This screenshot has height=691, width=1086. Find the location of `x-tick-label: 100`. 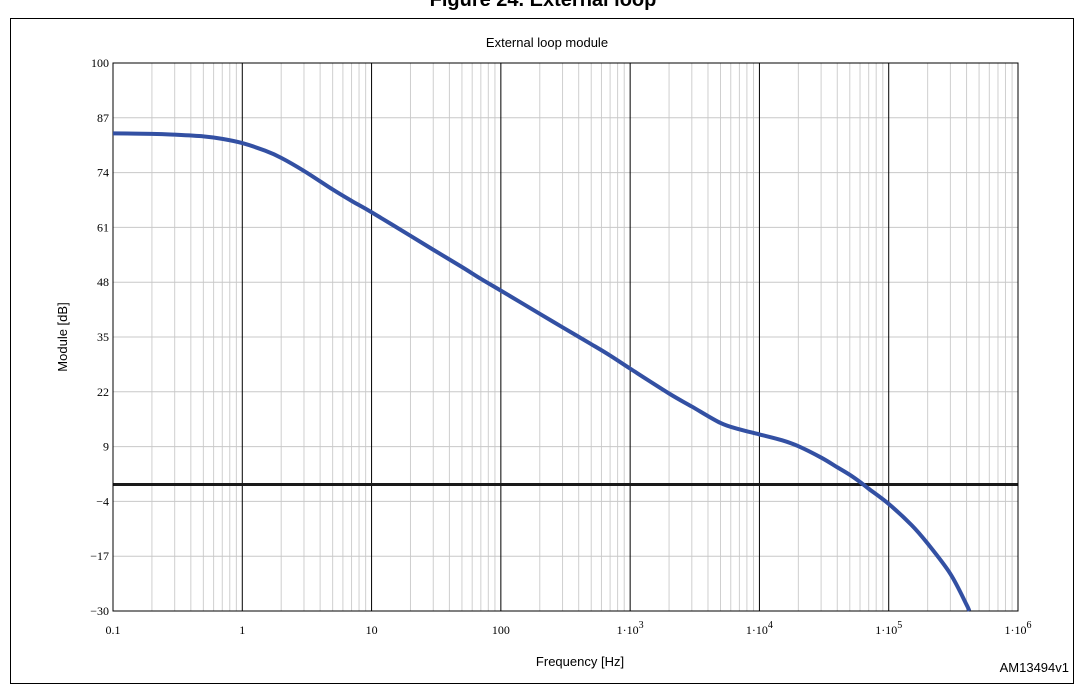

x-tick-label: 100 is located at coordinates (501, 630).